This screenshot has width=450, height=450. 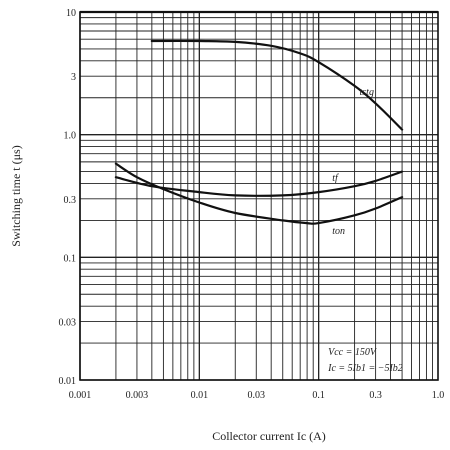 I want to click on y-tick-label: 0.3, so click(x=70, y=200).